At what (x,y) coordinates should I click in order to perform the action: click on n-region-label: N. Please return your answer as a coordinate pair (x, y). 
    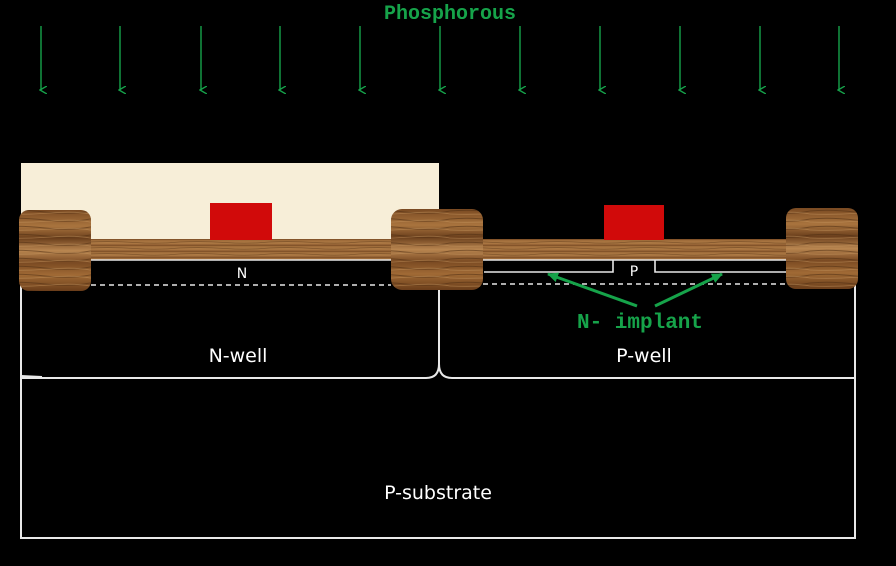
    Looking at the image, I should click on (242, 274).